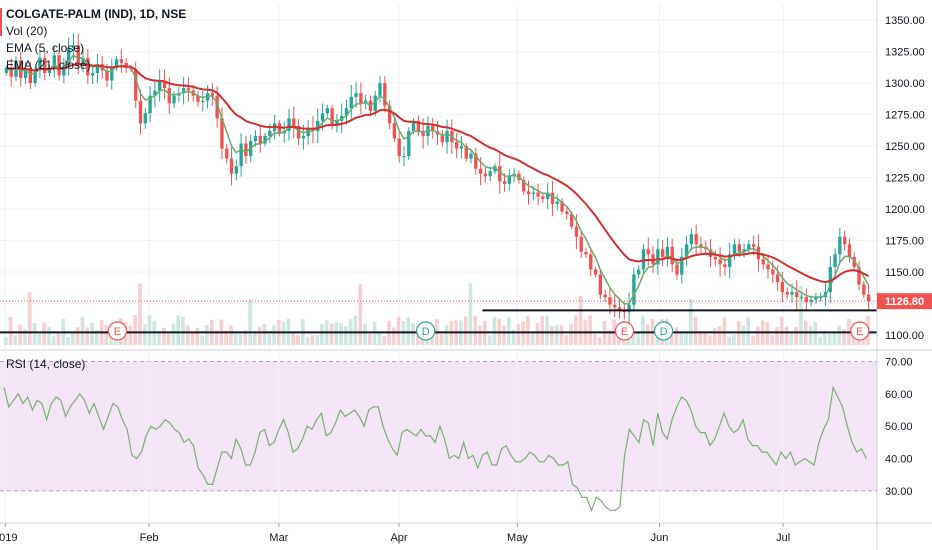 This screenshot has width=932, height=550. I want to click on event-marker-dividend, so click(426, 331).